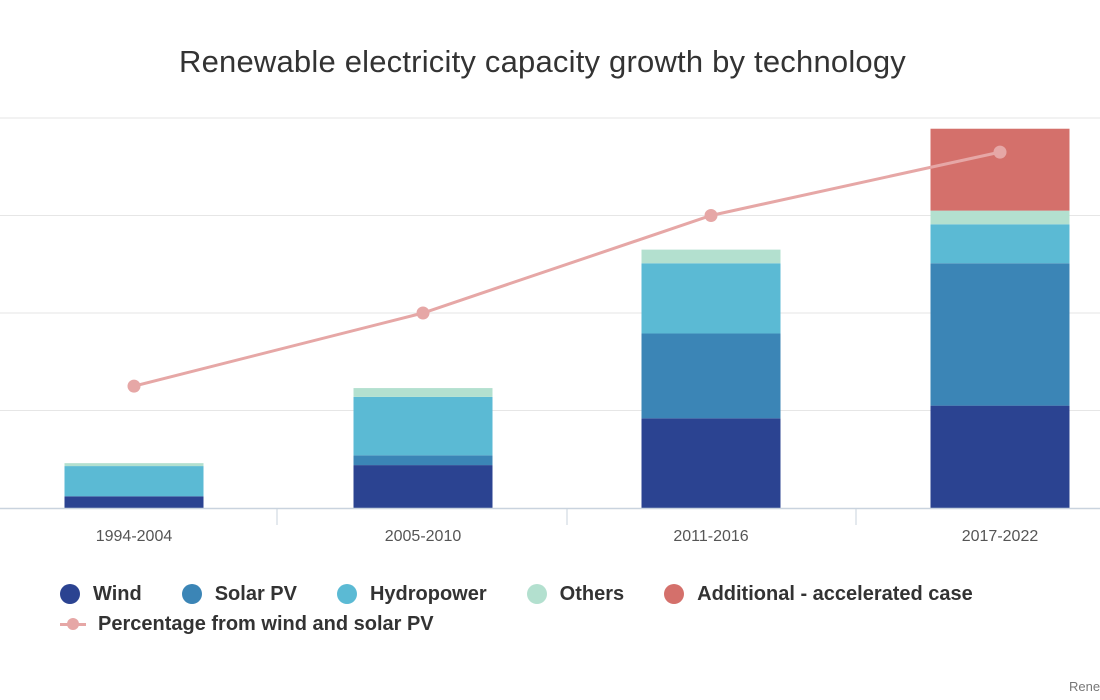 The width and height of the screenshot is (1100, 700). What do you see at coordinates (710, 536) in the screenshot?
I see `x-tick-label: 2011-2016` at bounding box center [710, 536].